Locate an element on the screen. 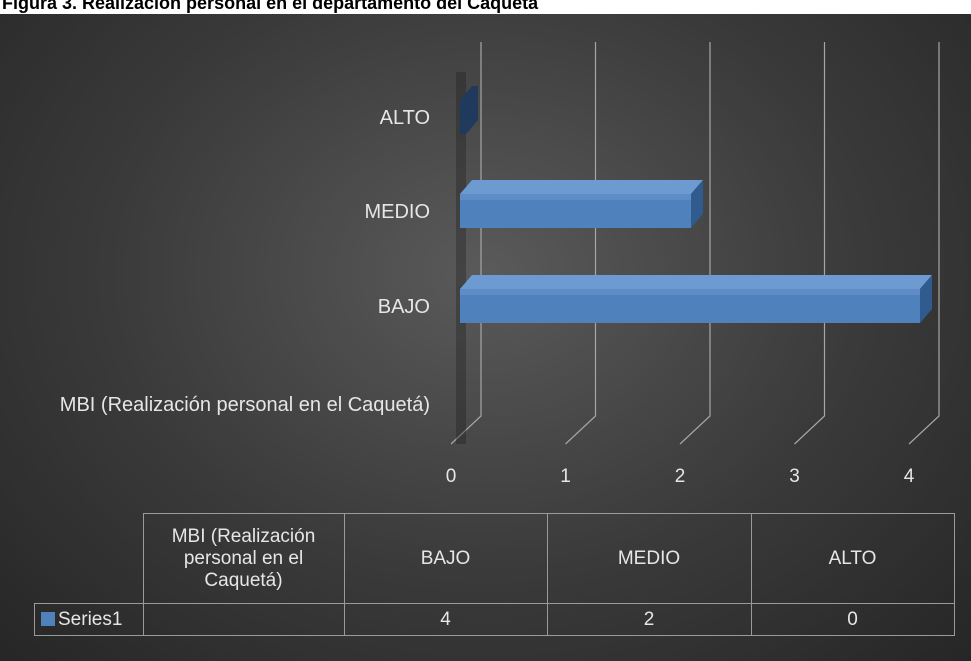 The height and width of the screenshot is (661, 971). data-table-row: Series1 4 2 0 is located at coordinates (494, 619).